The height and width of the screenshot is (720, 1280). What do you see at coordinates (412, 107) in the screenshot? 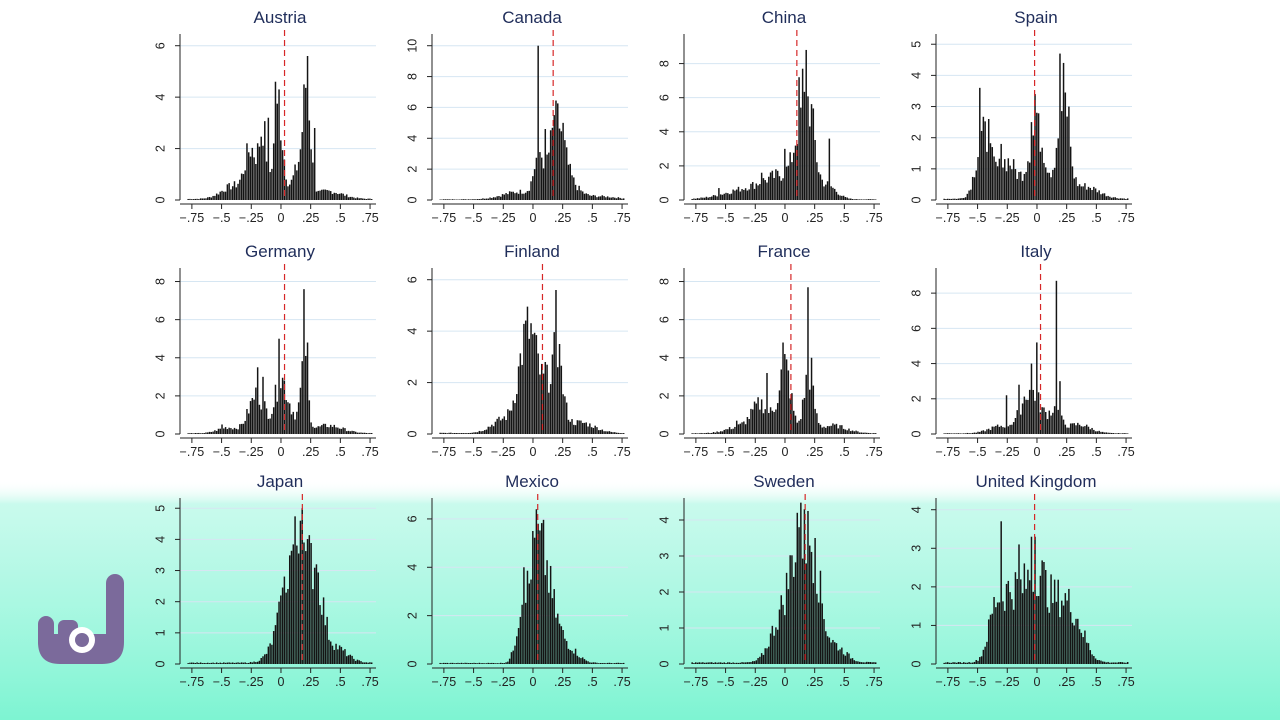
I see `y-tick-label: 6` at bounding box center [412, 107].